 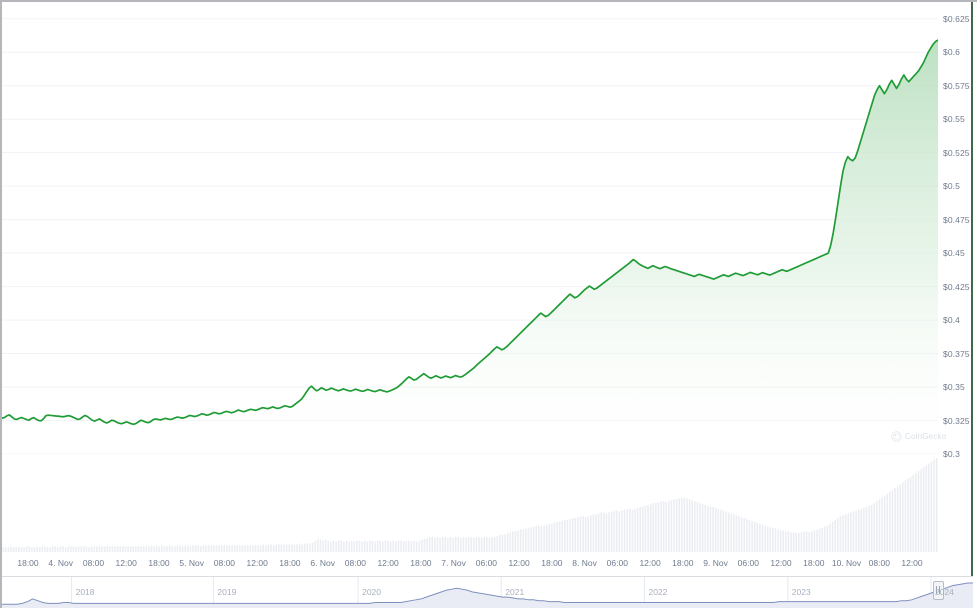 What do you see at coordinates (956, 85) in the screenshot?
I see `y-axis-tick-label: $0.575` at bounding box center [956, 85].